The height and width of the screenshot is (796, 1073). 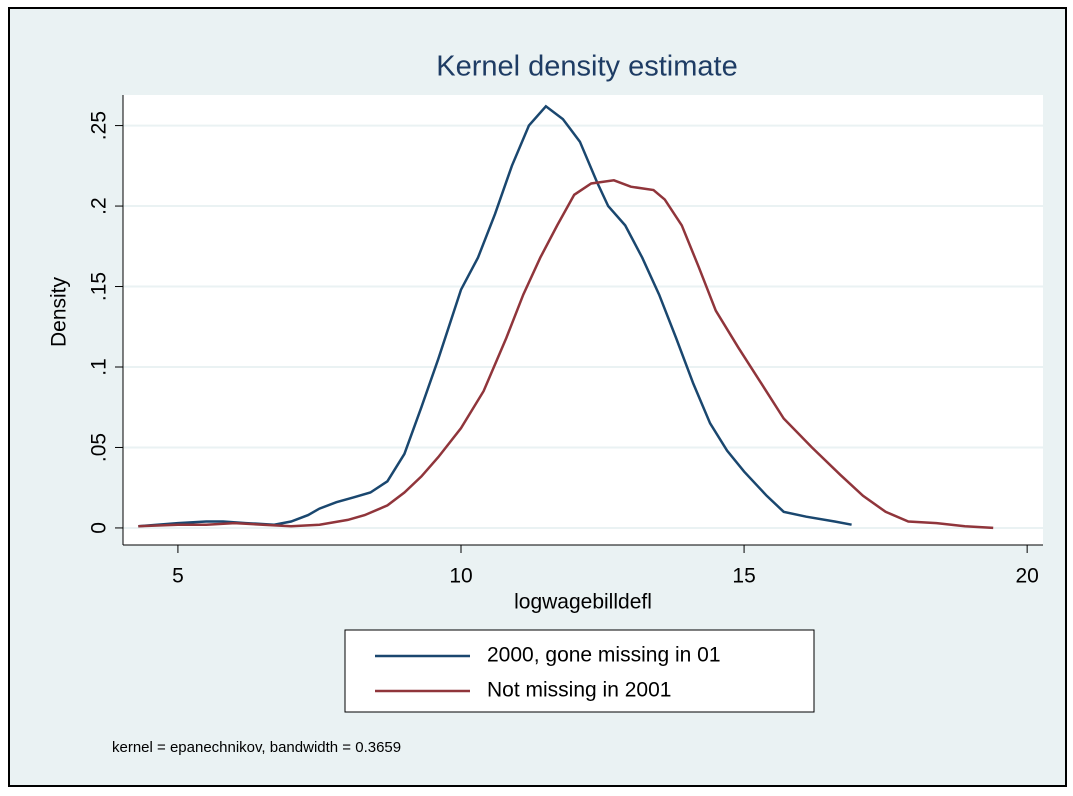 What do you see at coordinates (586, 67) in the screenshot?
I see `chart-title: Kernel density estimate` at bounding box center [586, 67].